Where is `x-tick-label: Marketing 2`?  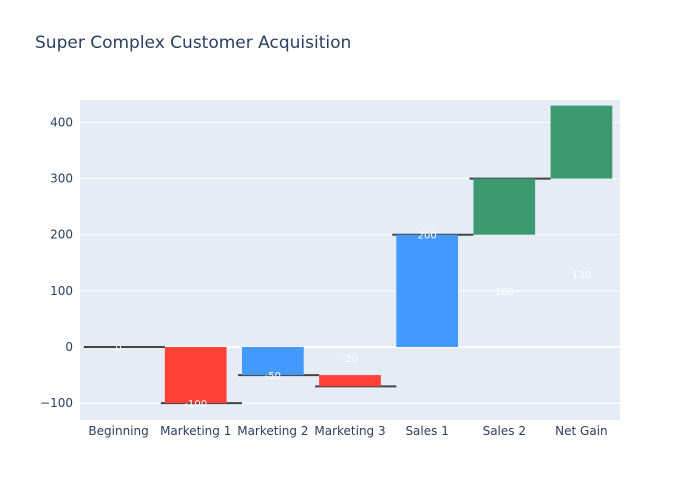
x-tick-label: Marketing 2 is located at coordinates (272, 431).